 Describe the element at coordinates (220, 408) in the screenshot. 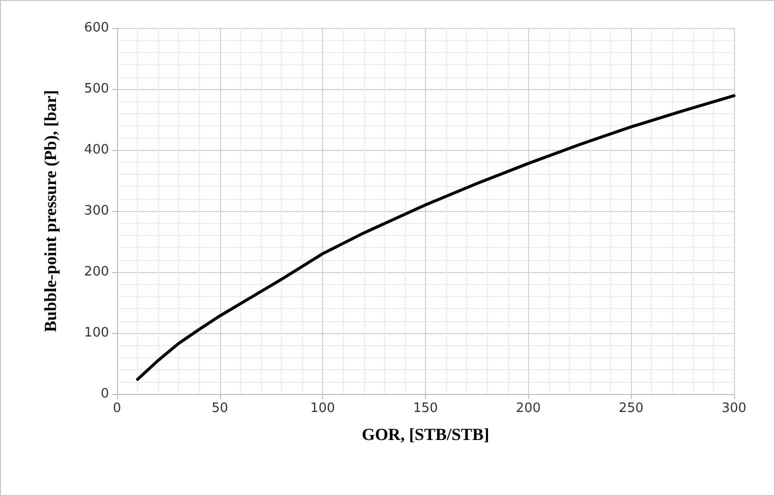

I see `x-tick-label: 50` at that location.